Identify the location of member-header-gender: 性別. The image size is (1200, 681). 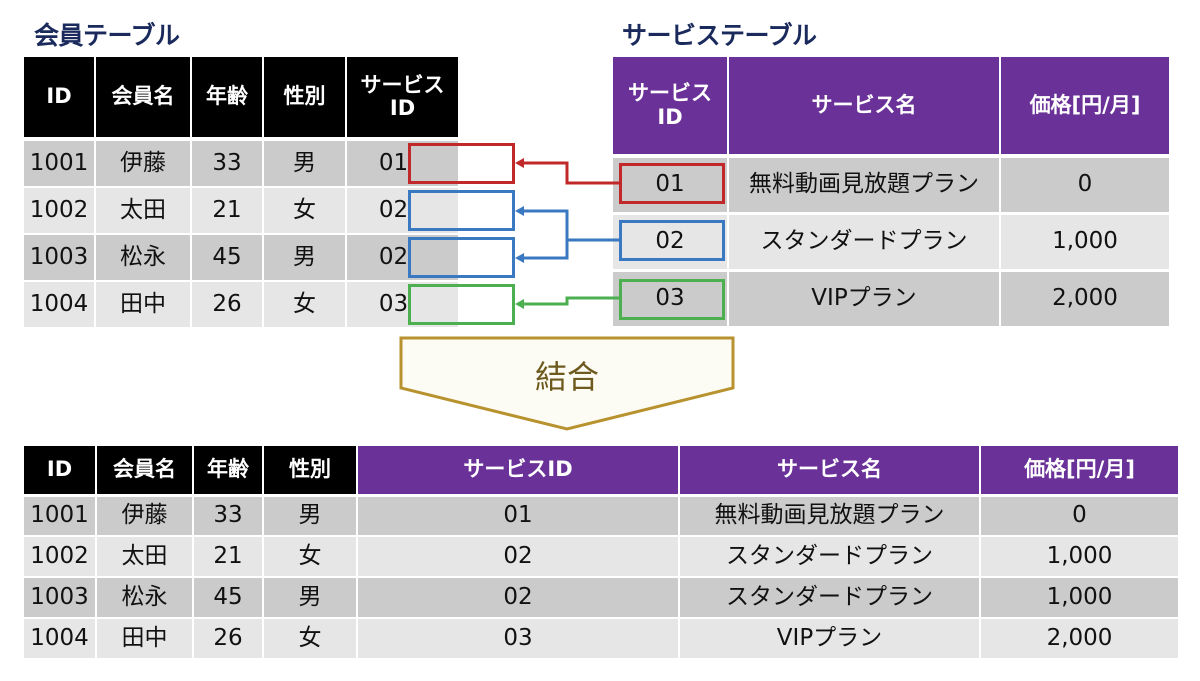
(304, 97).